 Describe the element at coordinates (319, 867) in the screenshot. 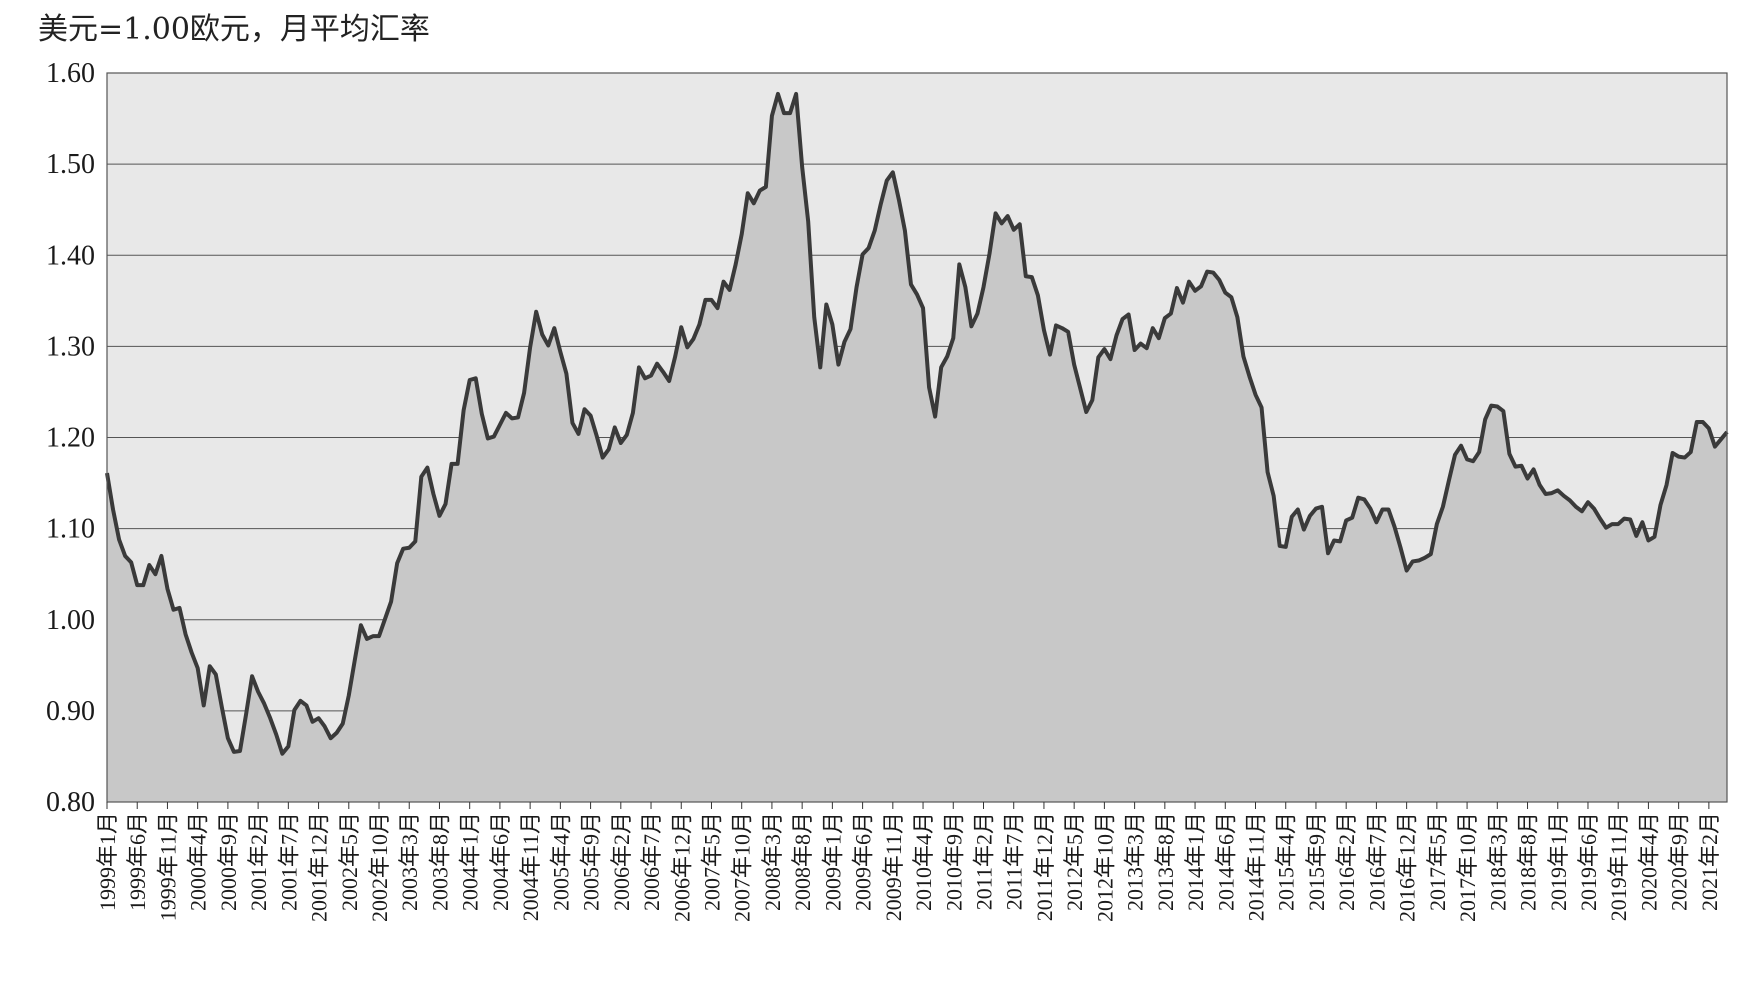

I see `x-tick-label: 2001年12月` at that location.